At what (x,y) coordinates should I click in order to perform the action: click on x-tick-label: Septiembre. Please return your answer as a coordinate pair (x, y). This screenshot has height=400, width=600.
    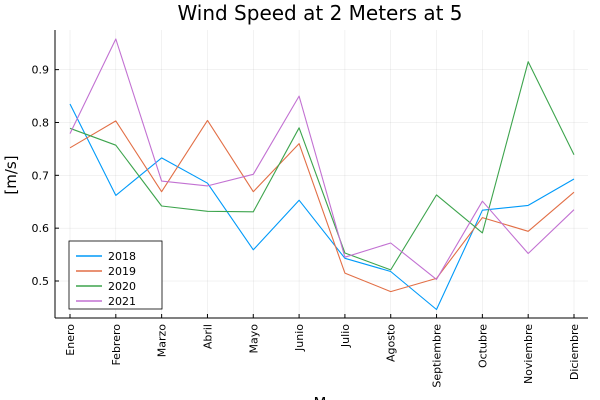
    Looking at the image, I should click on (437, 356).